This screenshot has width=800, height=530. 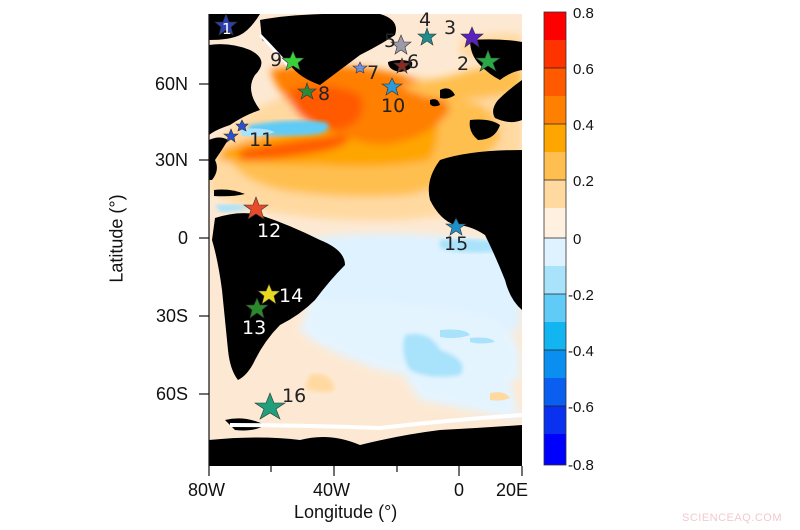 I want to click on svg-text: 11, so click(x=261, y=140).